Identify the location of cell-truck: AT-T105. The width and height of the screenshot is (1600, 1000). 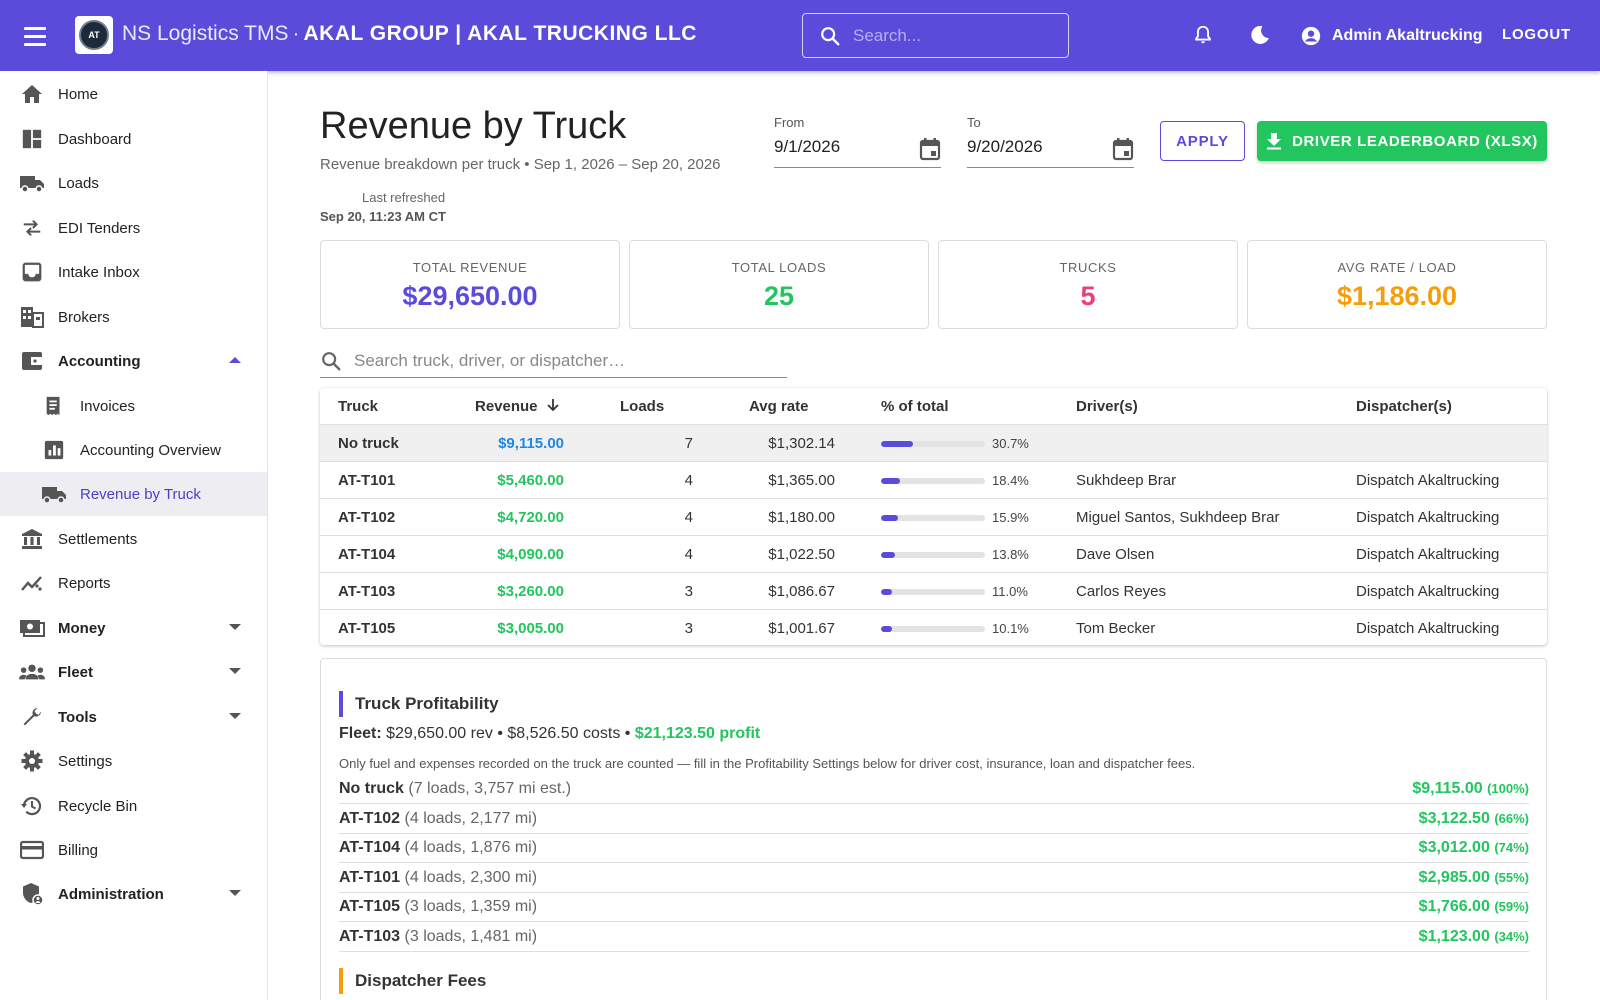
(367, 628).